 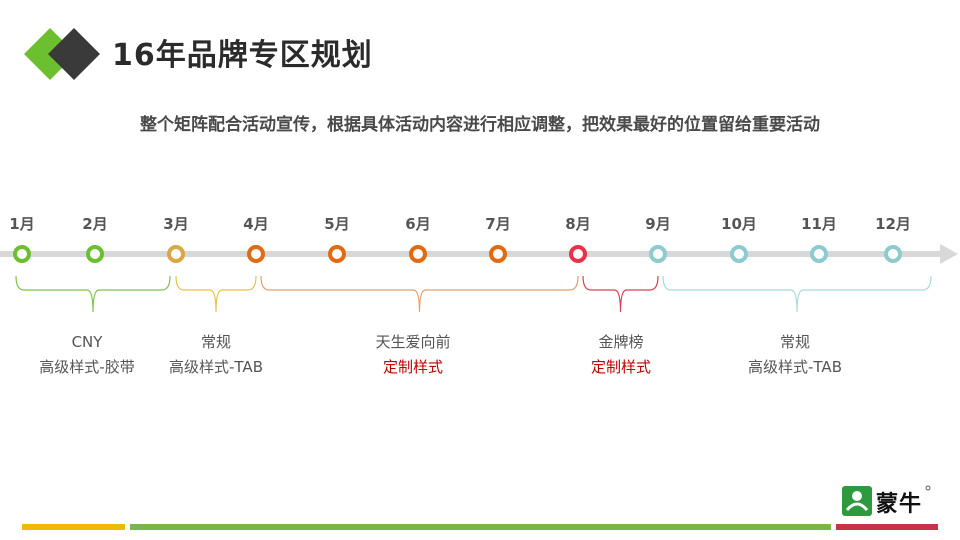 What do you see at coordinates (22, 224) in the screenshot?
I see `month-label: 1月` at bounding box center [22, 224].